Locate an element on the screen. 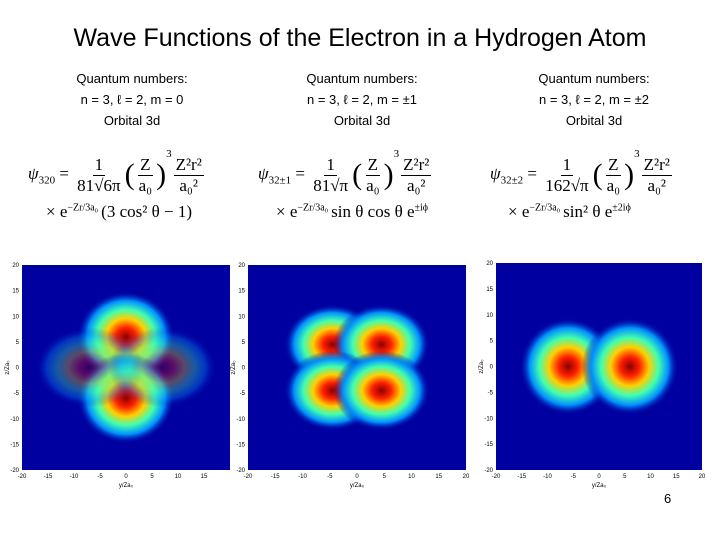 The image size is (720, 540). y-axis-label: z/Za₀ is located at coordinates (482, 366).